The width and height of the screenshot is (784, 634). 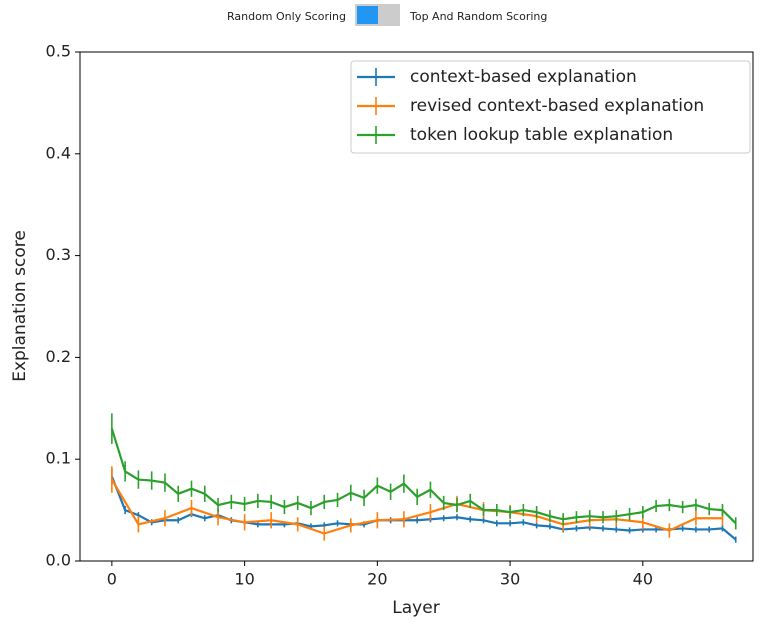 I want to click on switch-knob, so click(x=367, y=15).